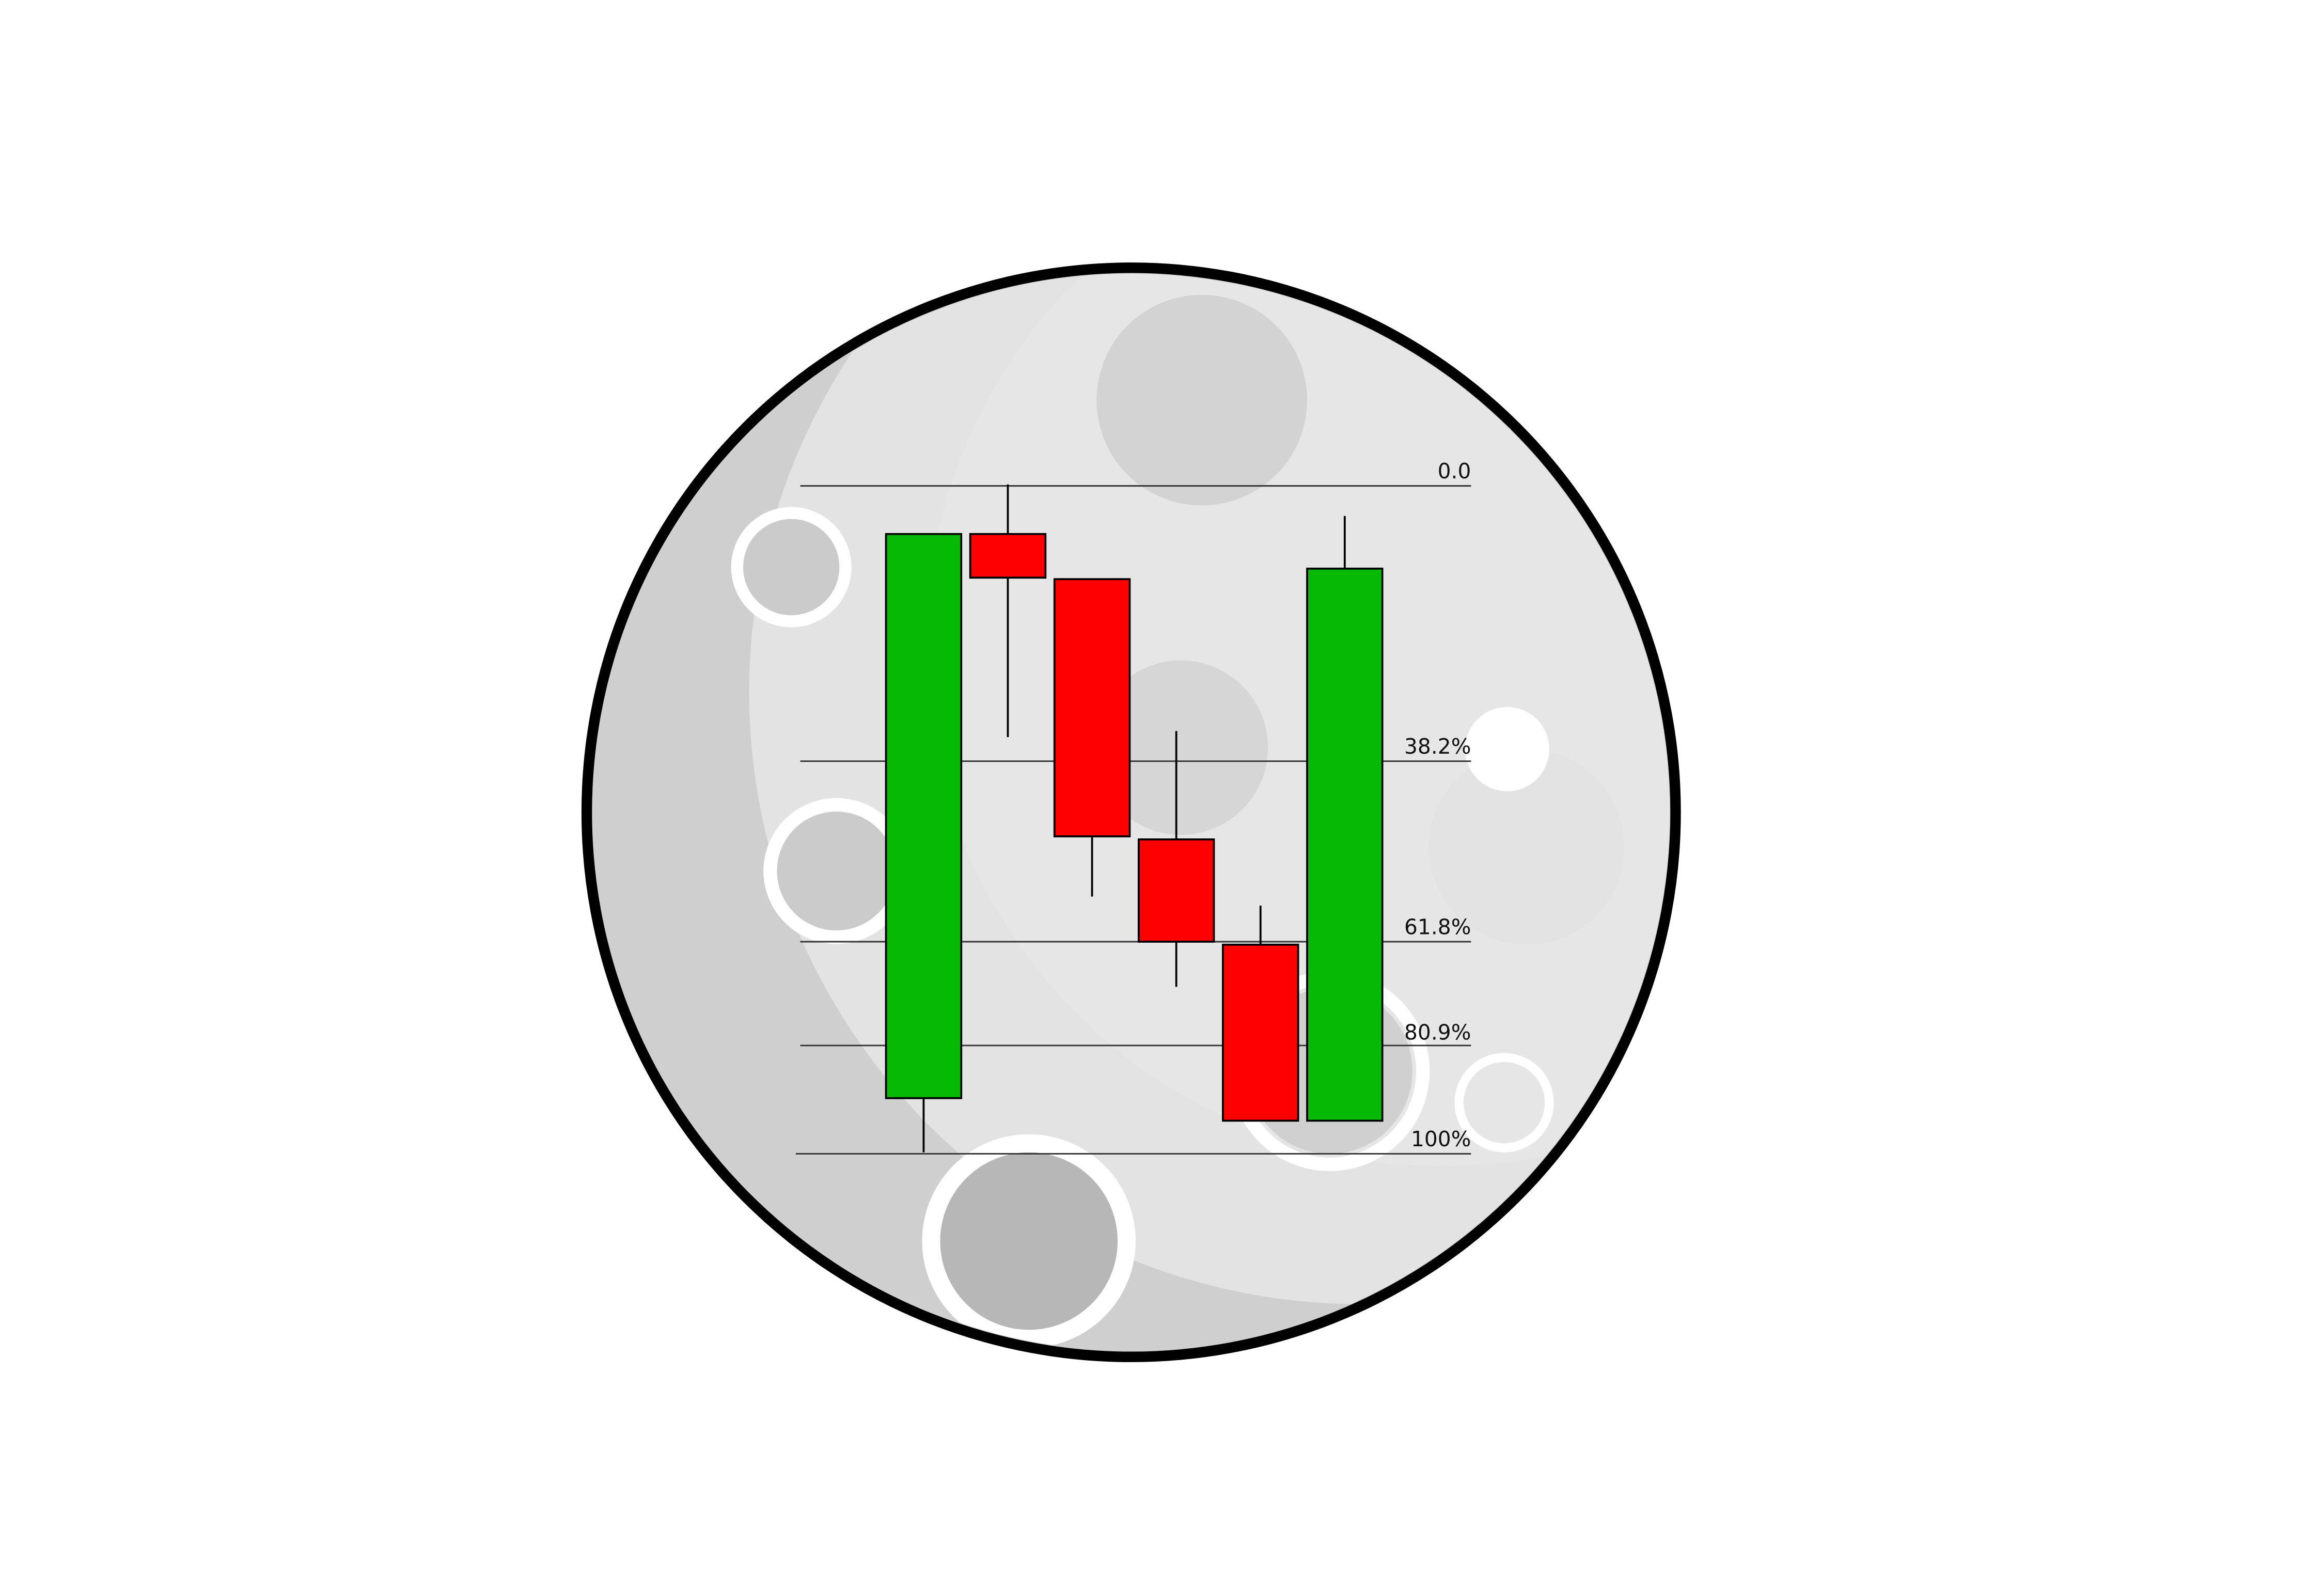 This screenshot has height=1575, width=2324. What do you see at coordinates (1441, 1139) in the screenshot?
I see `level-label: 100%` at bounding box center [1441, 1139].